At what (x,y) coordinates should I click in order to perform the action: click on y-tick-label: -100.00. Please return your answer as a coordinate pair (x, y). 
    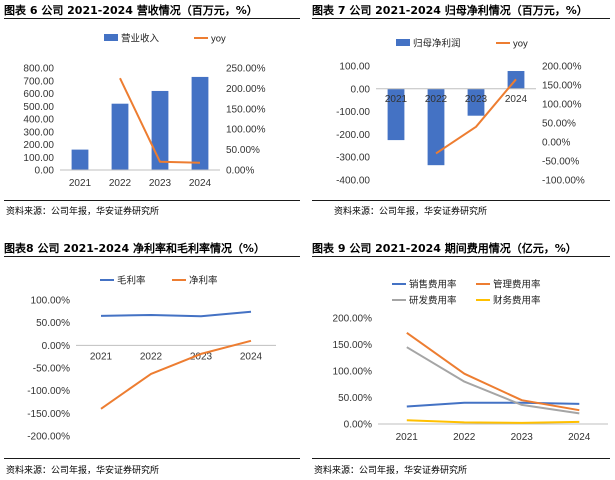
    Looking at the image, I should click on (353, 112).